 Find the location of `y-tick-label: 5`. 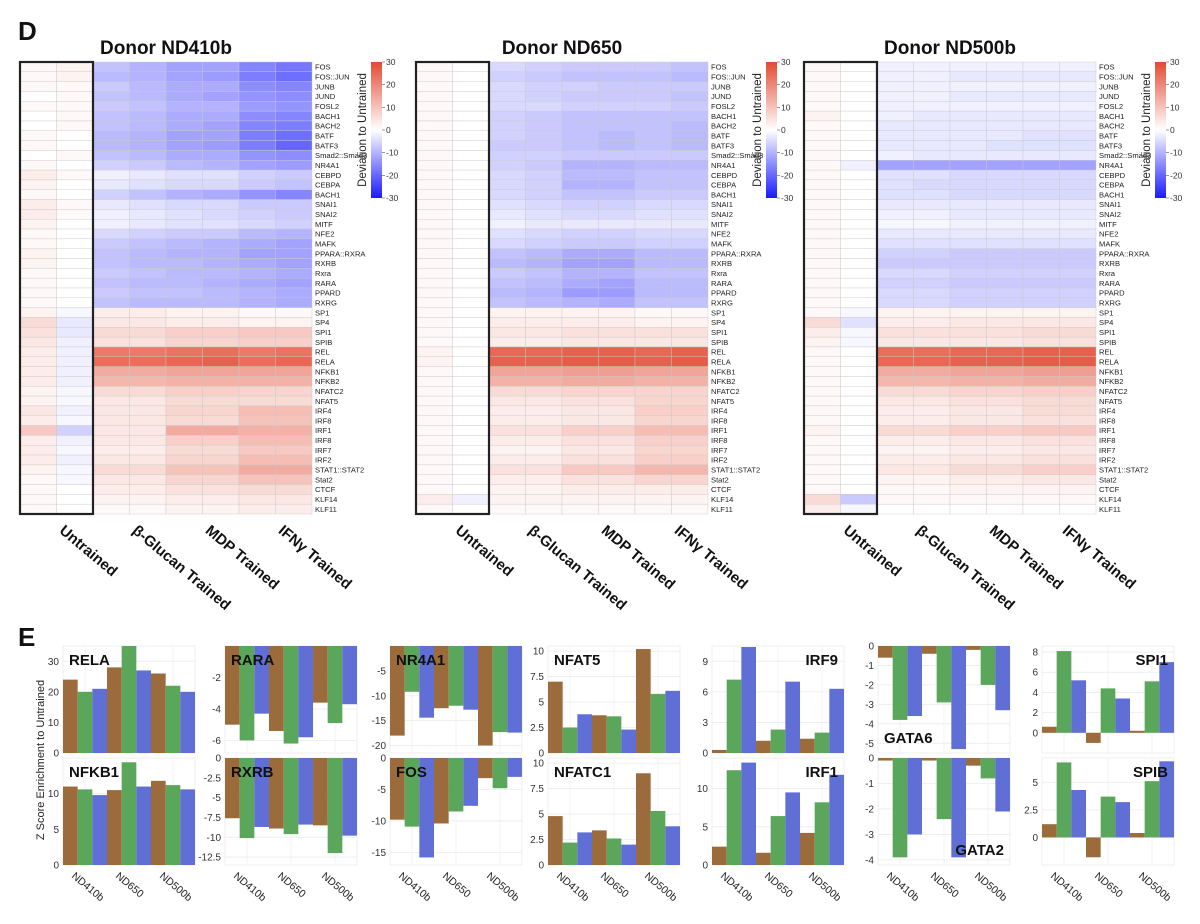

y-tick-label: 5 is located at coordinates (541, 703).